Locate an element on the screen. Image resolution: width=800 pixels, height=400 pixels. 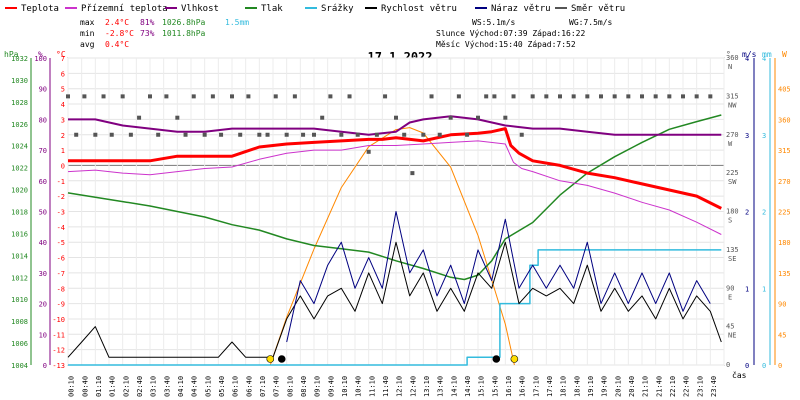
tick-label-time: 08:40 is located at coordinates (304, 386).